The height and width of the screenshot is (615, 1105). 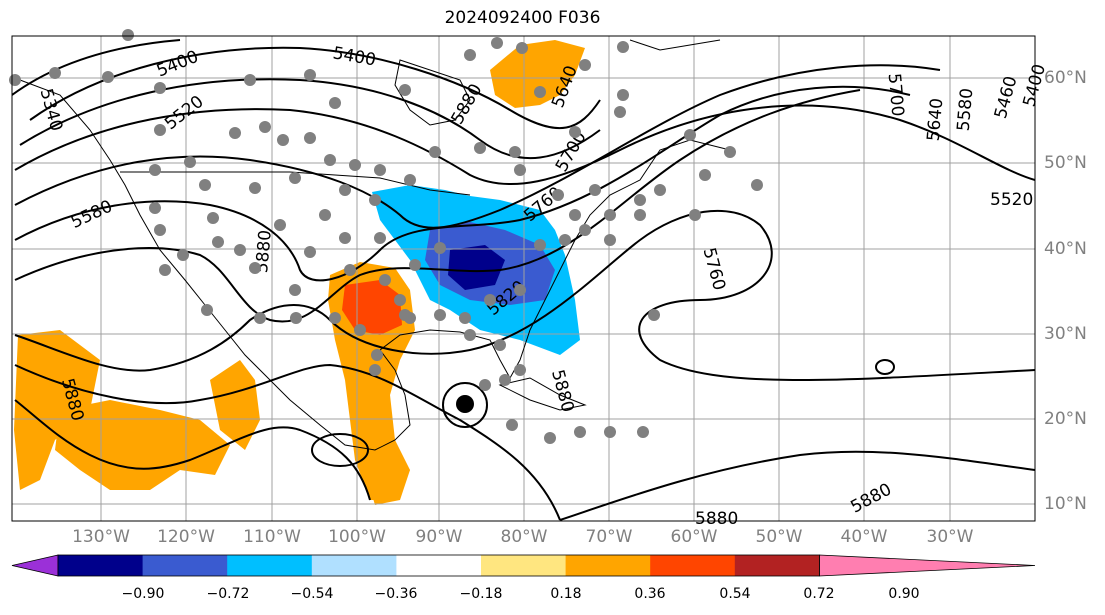 What do you see at coordinates (675, 45) in the screenshot?
I see `greenland-coast` at bounding box center [675, 45].